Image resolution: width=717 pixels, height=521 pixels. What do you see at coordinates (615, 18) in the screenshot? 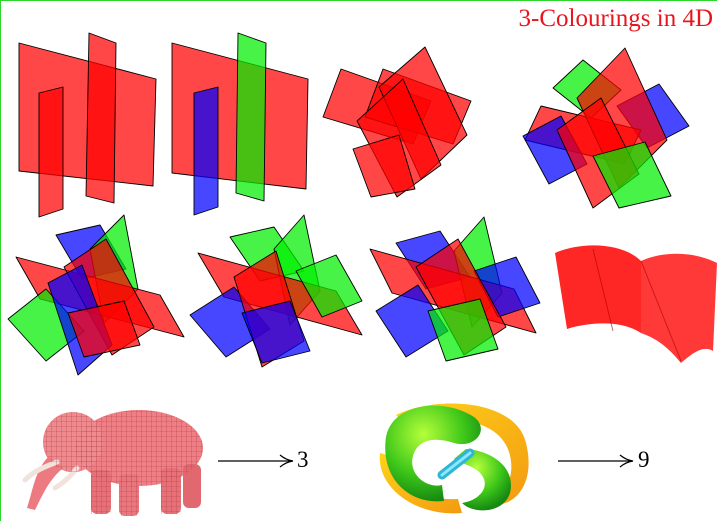
I see `slide-title: 3-Colourings in 4D` at bounding box center [615, 18].